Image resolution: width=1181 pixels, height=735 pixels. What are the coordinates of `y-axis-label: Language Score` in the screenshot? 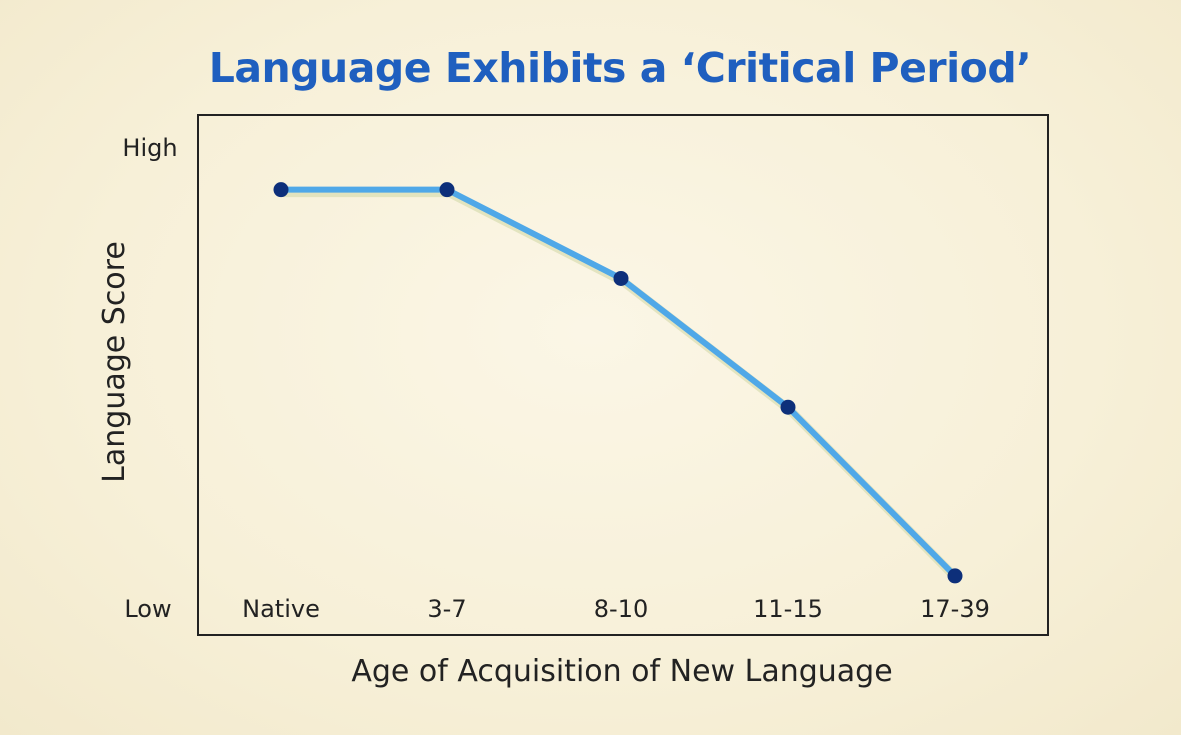 It's located at (114, 362).